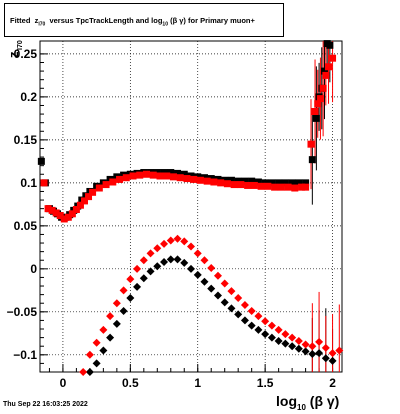 This screenshot has height=414, width=400. Describe the element at coordinates (28, 97) in the screenshot. I see `y-tick-label: 0.2` at that location.